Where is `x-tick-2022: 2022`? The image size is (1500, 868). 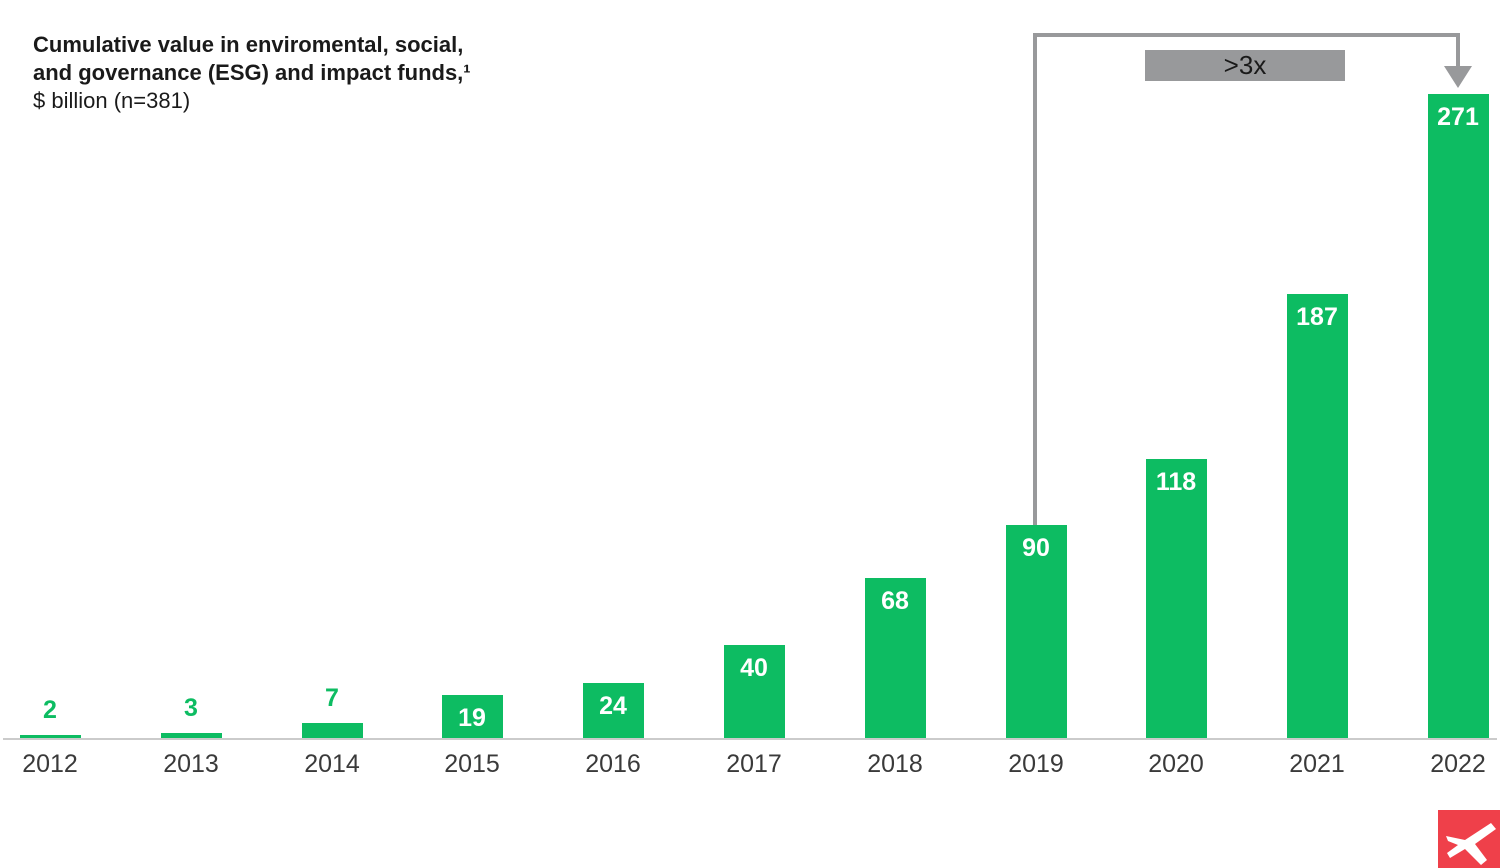
x-tick-2022: 2022 is located at coordinates (1458, 764).